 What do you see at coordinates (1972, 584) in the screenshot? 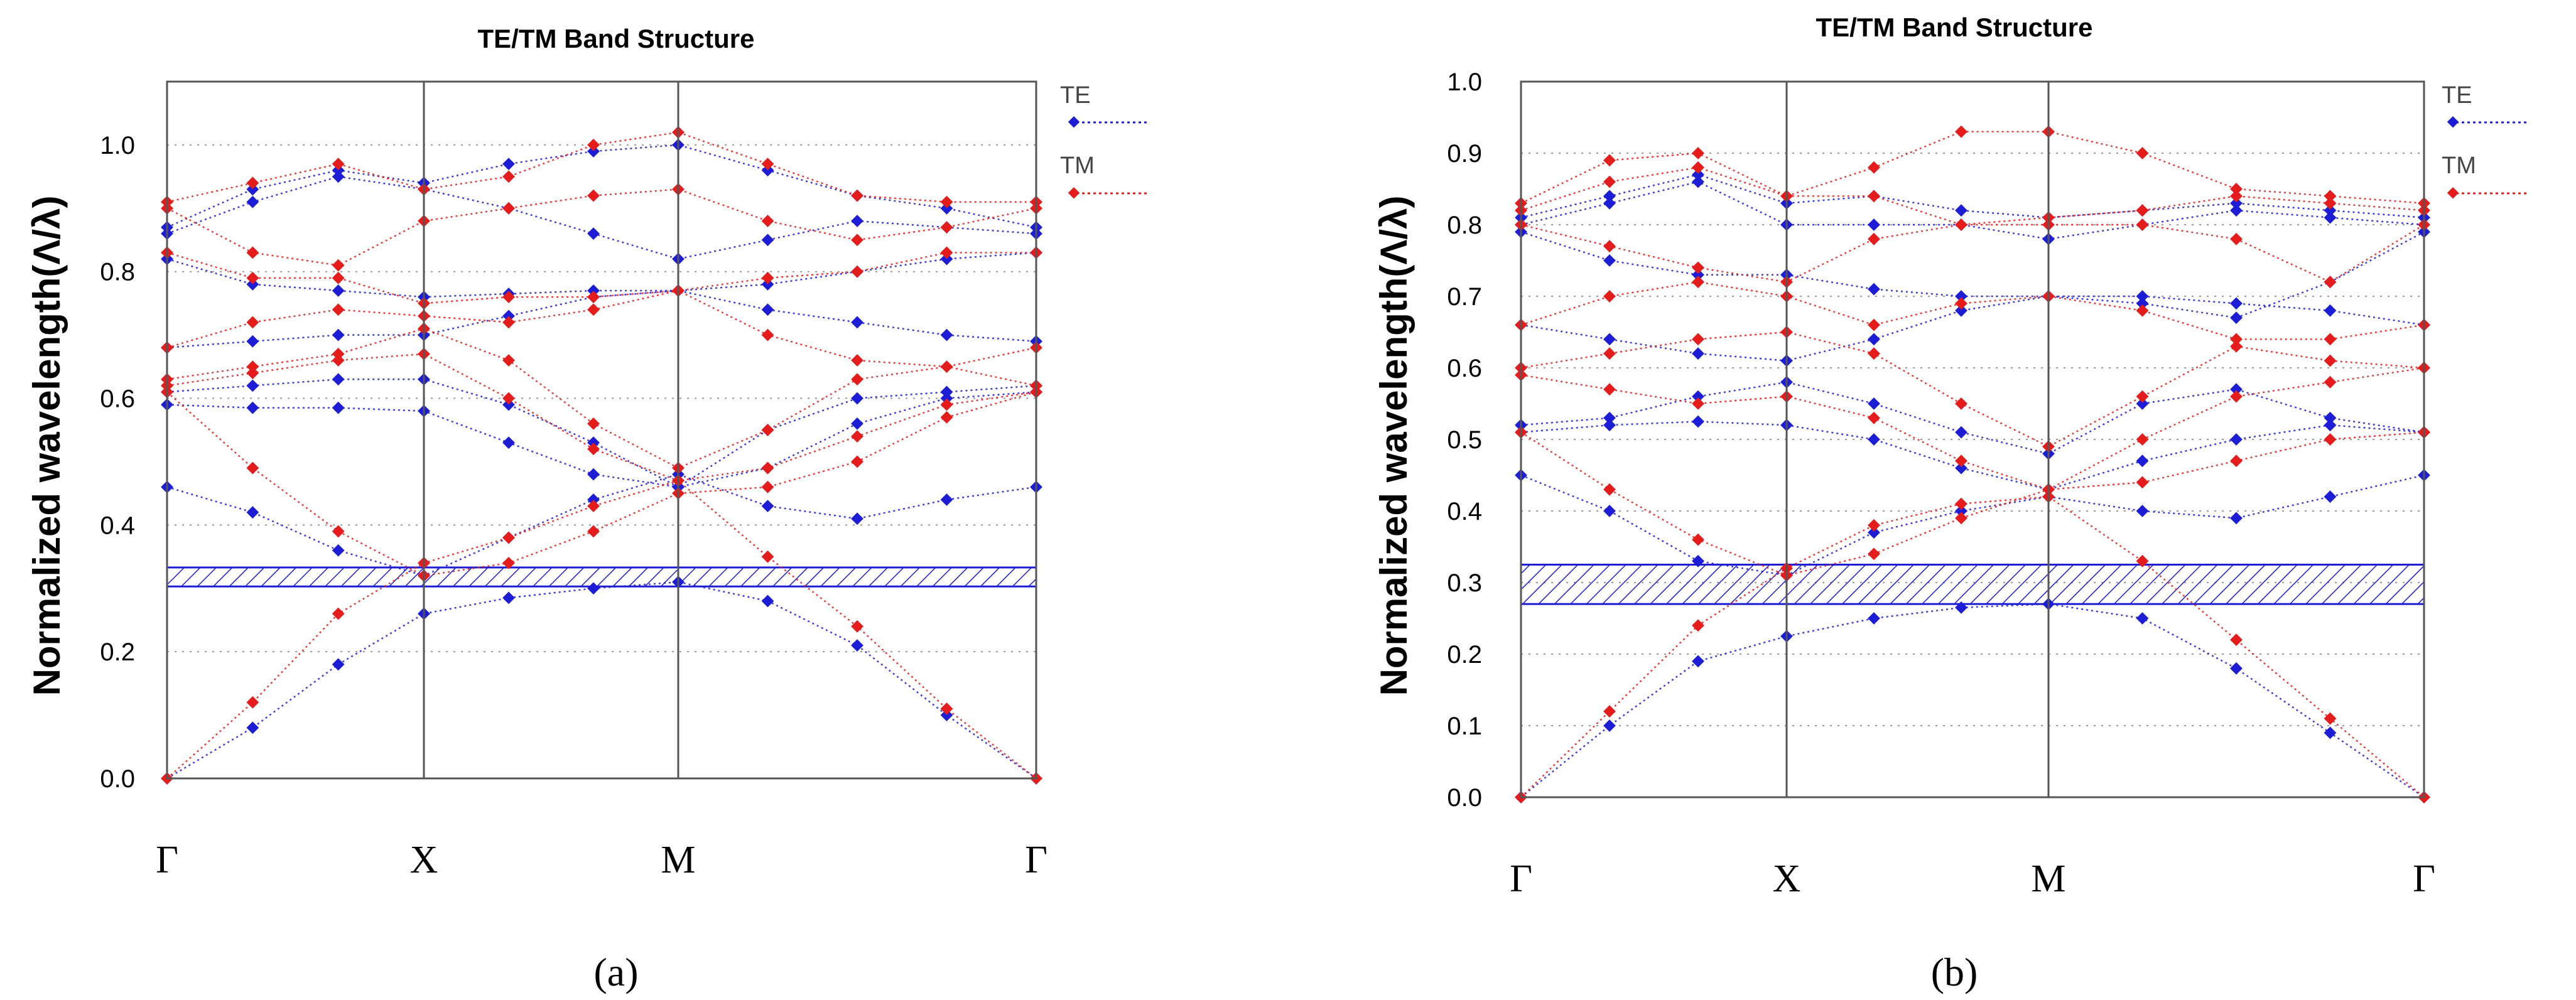
I see `panel-b-bandgap` at bounding box center [1972, 584].